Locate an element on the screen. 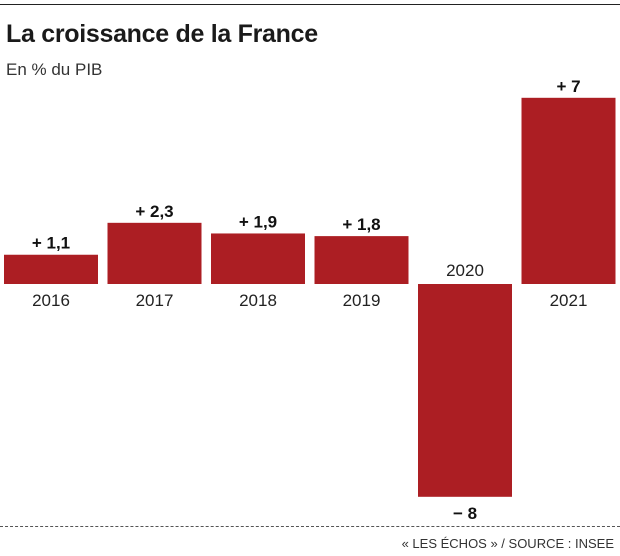 This screenshot has width=620, height=556. category-label-2020: 2020 is located at coordinates (465, 270).